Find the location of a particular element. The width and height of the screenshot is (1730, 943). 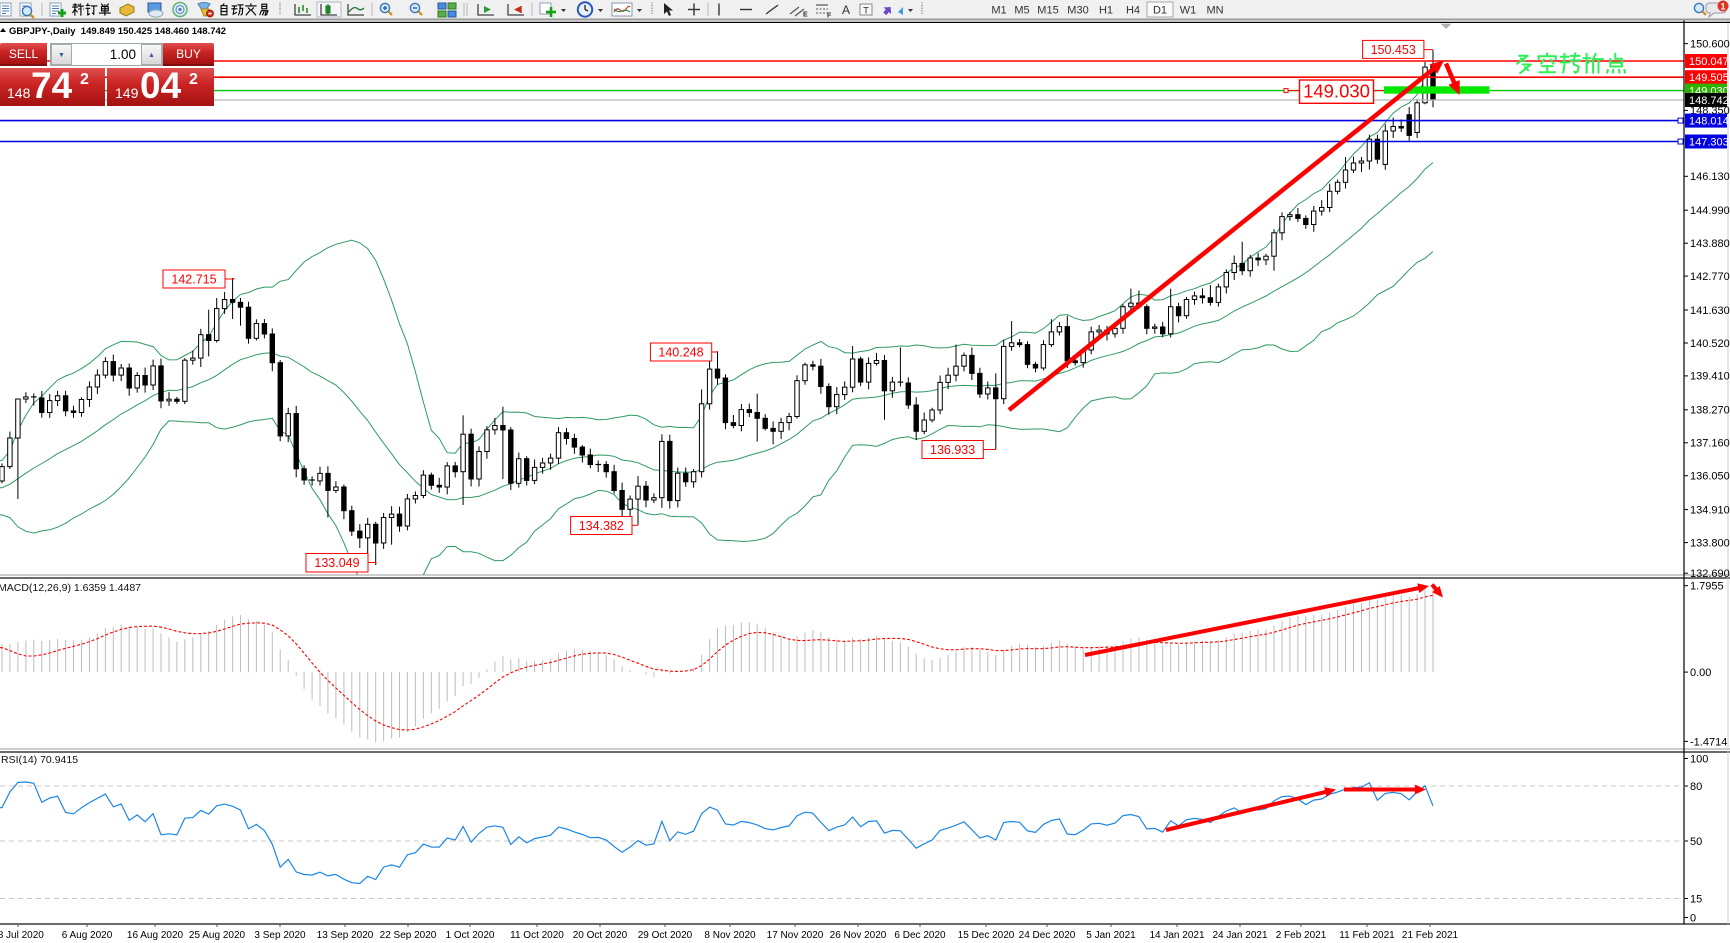

svg-text: 132.690 is located at coordinates (1710, 574).